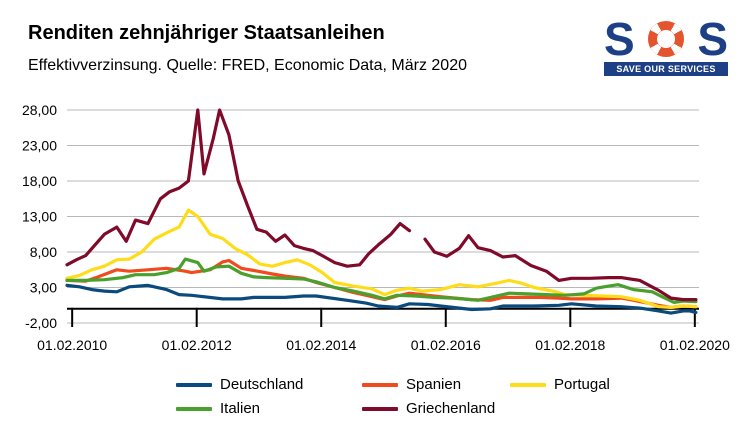 This screenshot has height=425, width=756. Describe the element at coordinates (381, 299) in the screenshot. I see `series-line-deutschland` at that location.